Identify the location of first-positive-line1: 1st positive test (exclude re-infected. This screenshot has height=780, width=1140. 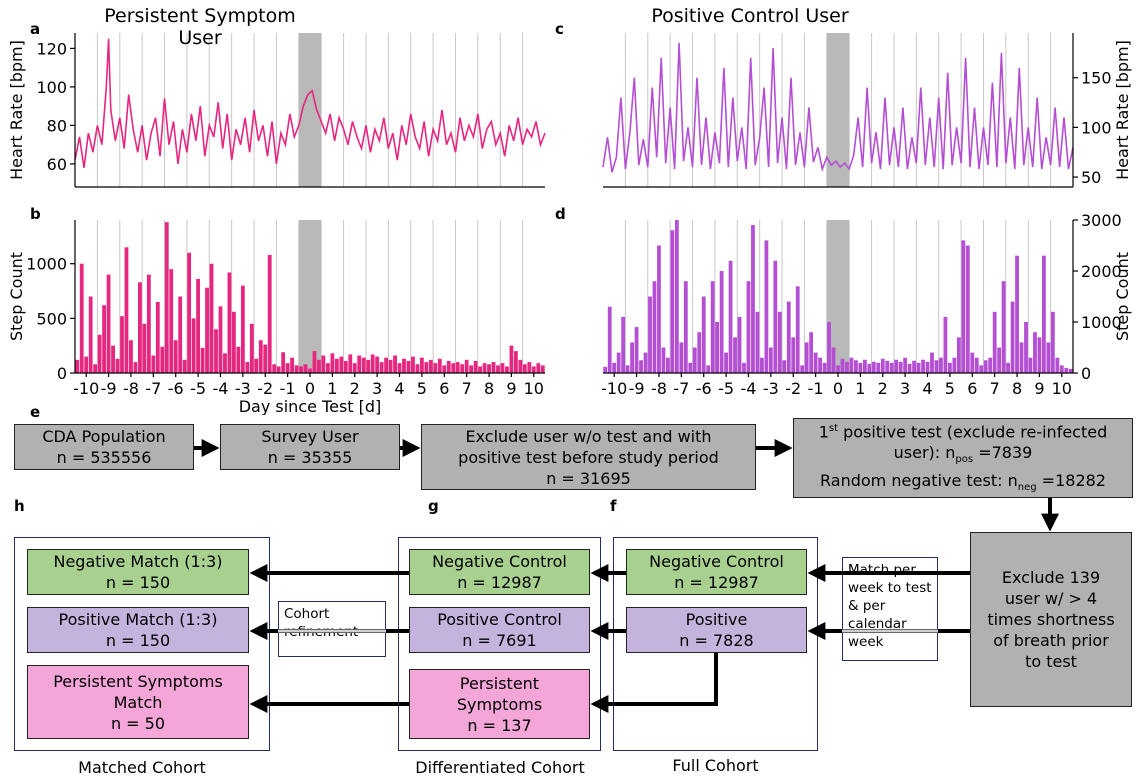
(963, 431).